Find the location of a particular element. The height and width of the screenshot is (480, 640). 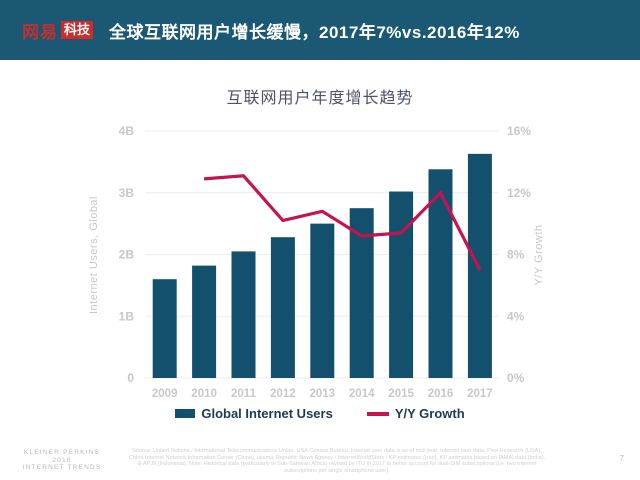

svg-text: 2011 is located at coordinates (244, 394).